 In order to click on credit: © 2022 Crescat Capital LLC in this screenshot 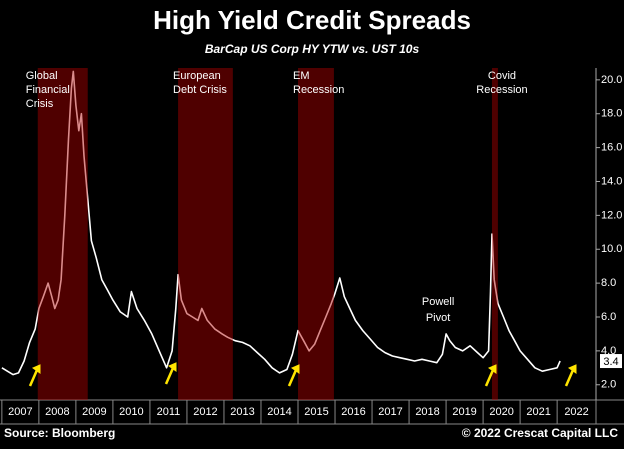, I will do `click(540, 433)`.